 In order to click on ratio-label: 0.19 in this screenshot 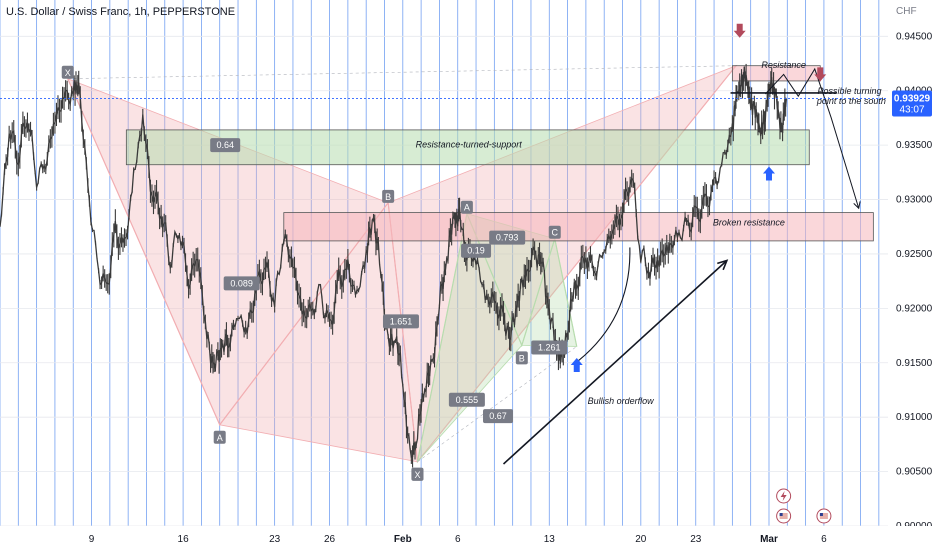, I will do `click(476, 251)`.